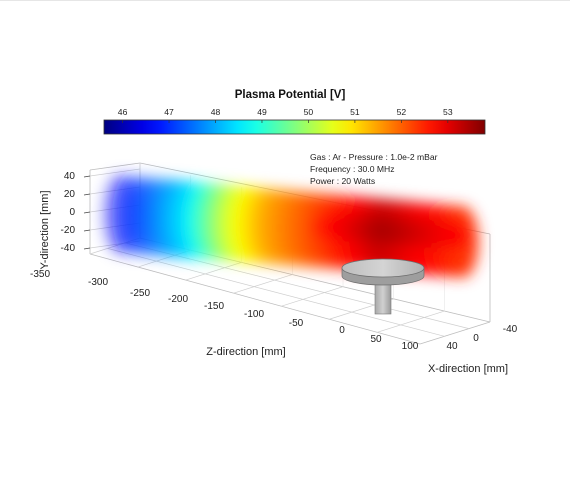  Describe the element at coordinates (383, 286) in the screenshot. I see `electrode` at that location.